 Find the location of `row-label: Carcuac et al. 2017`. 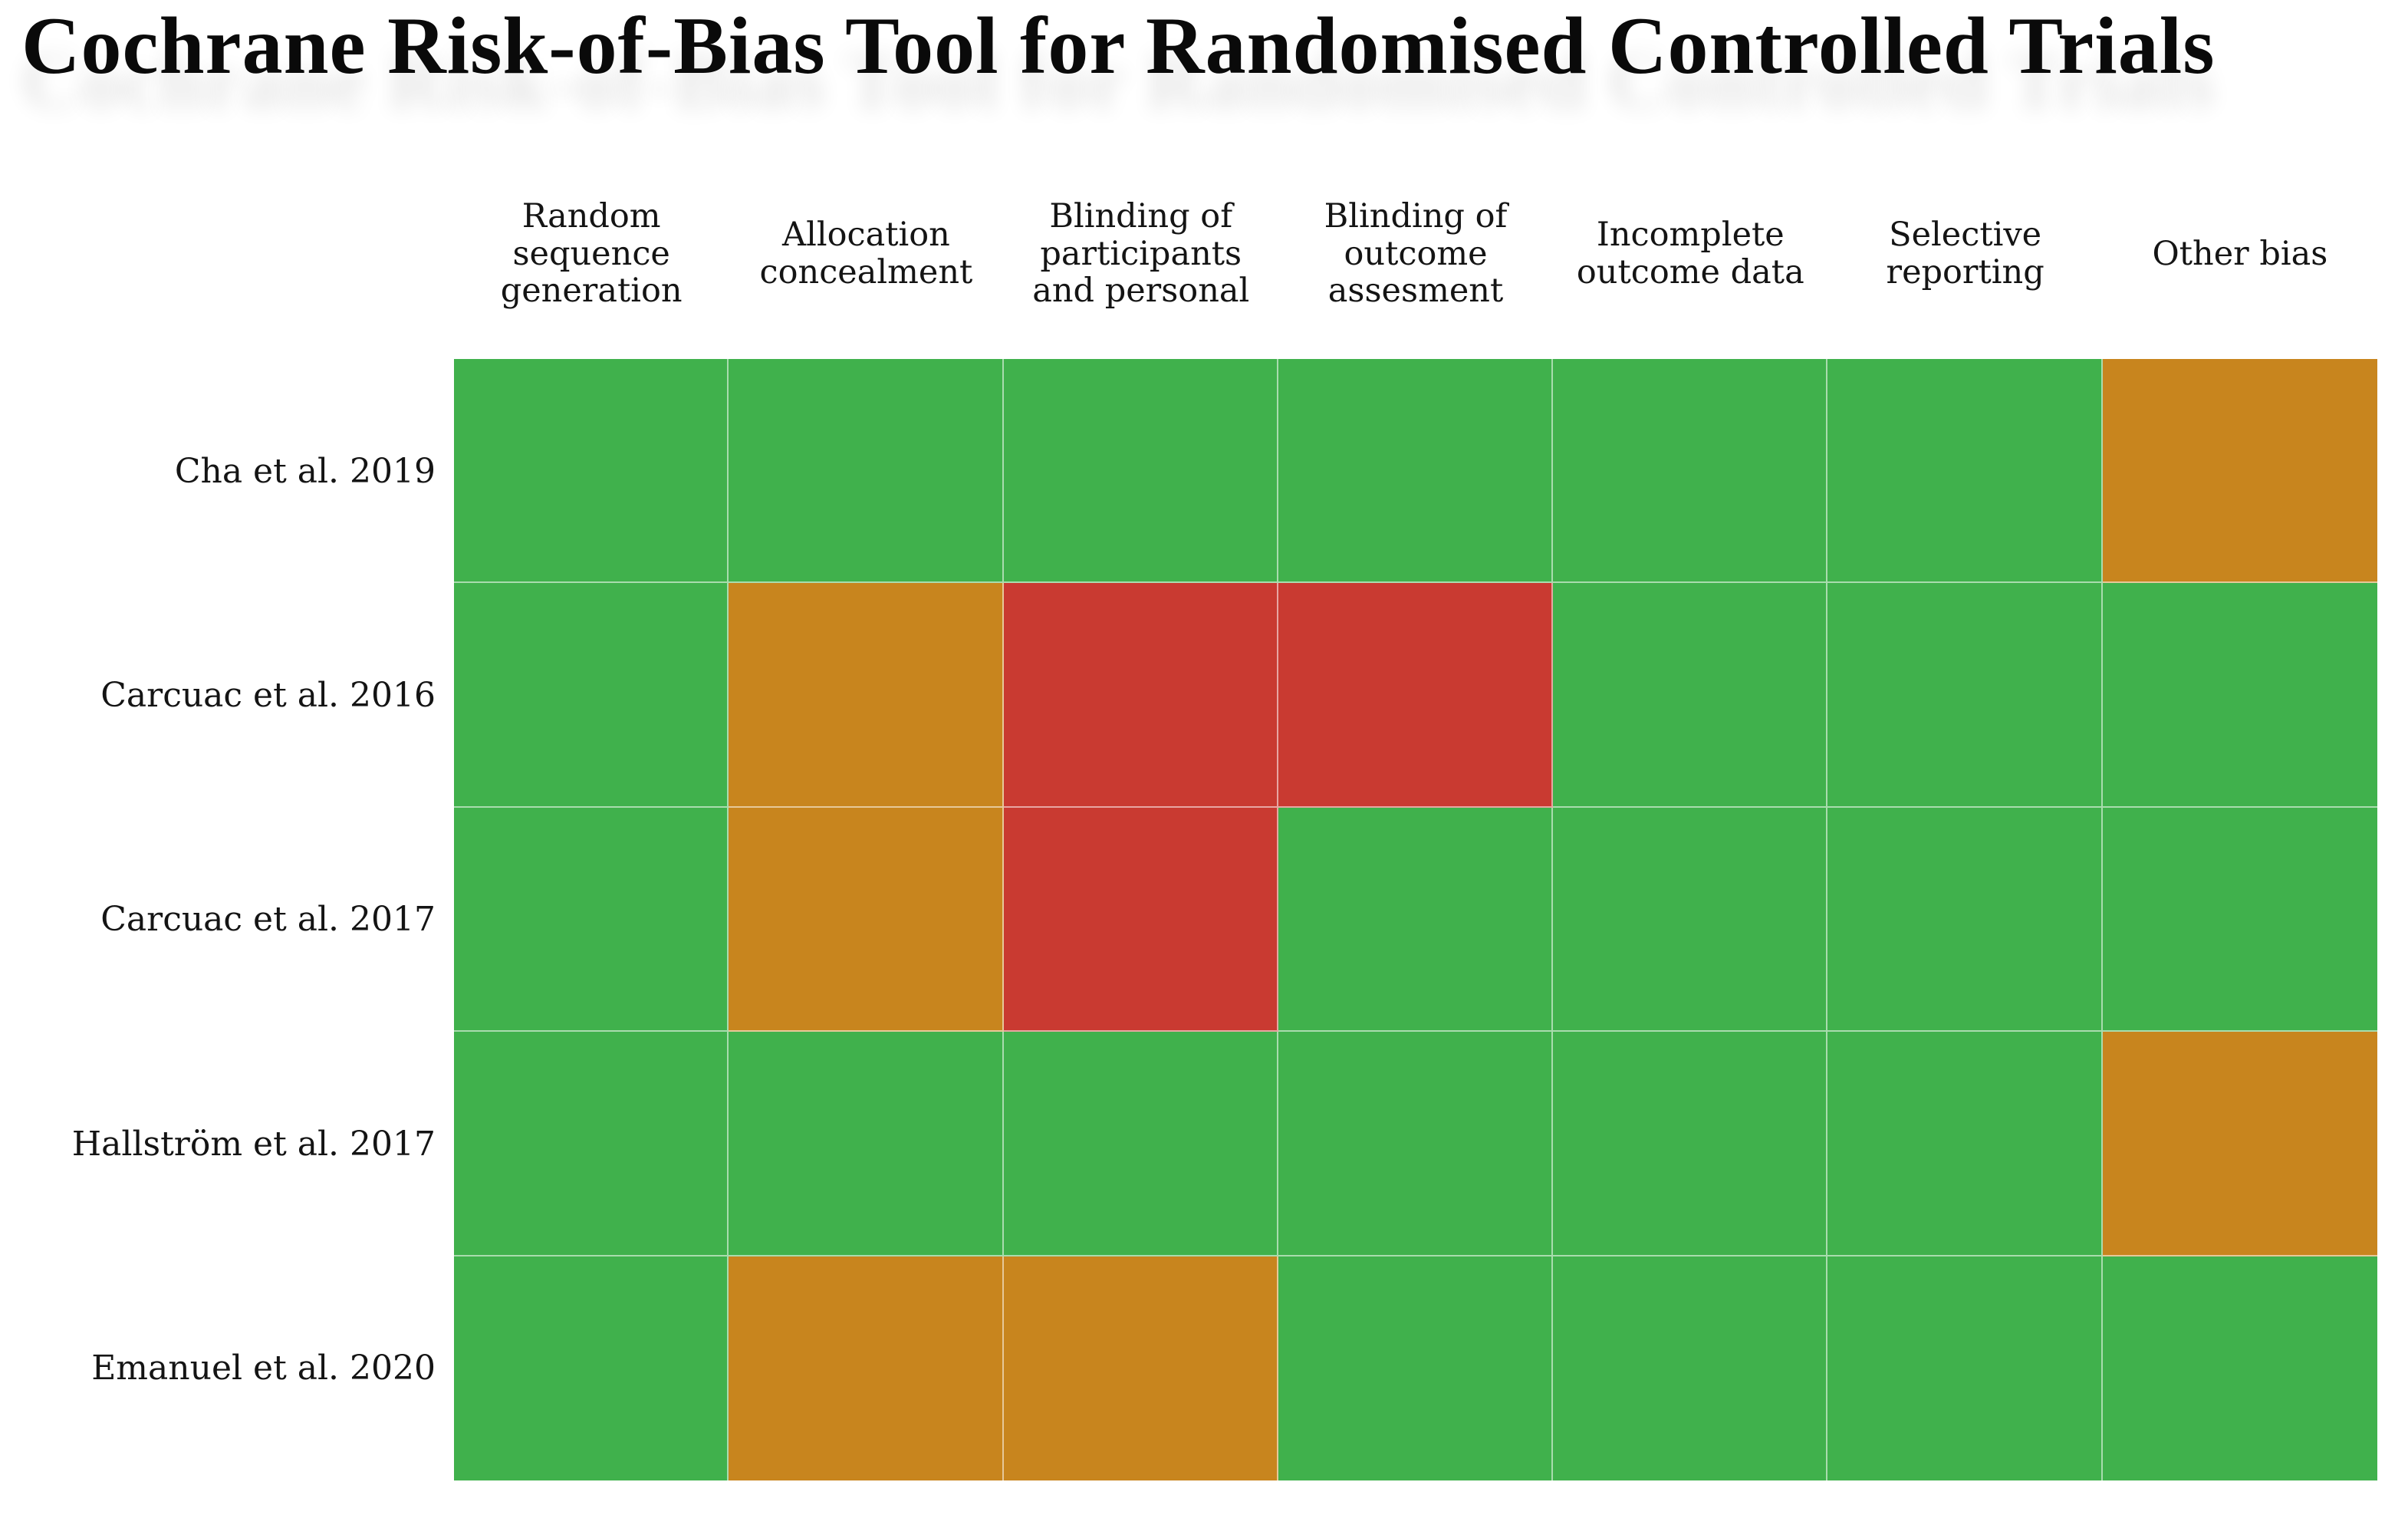

row-label: Carcuac et al. 2017 is located at coordinates (268, 920).